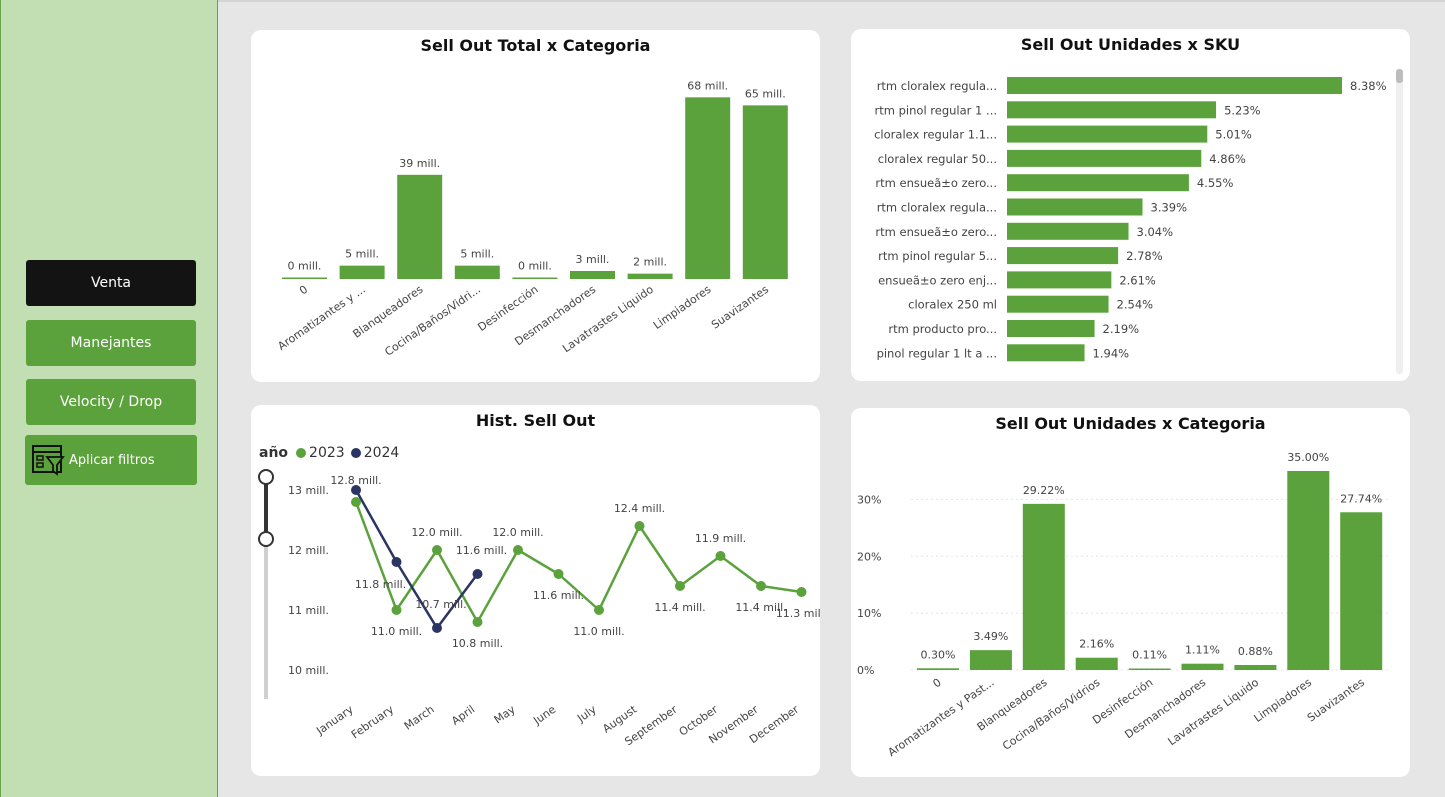  I want to click on data-label: 3.49%, so click(990, 636).